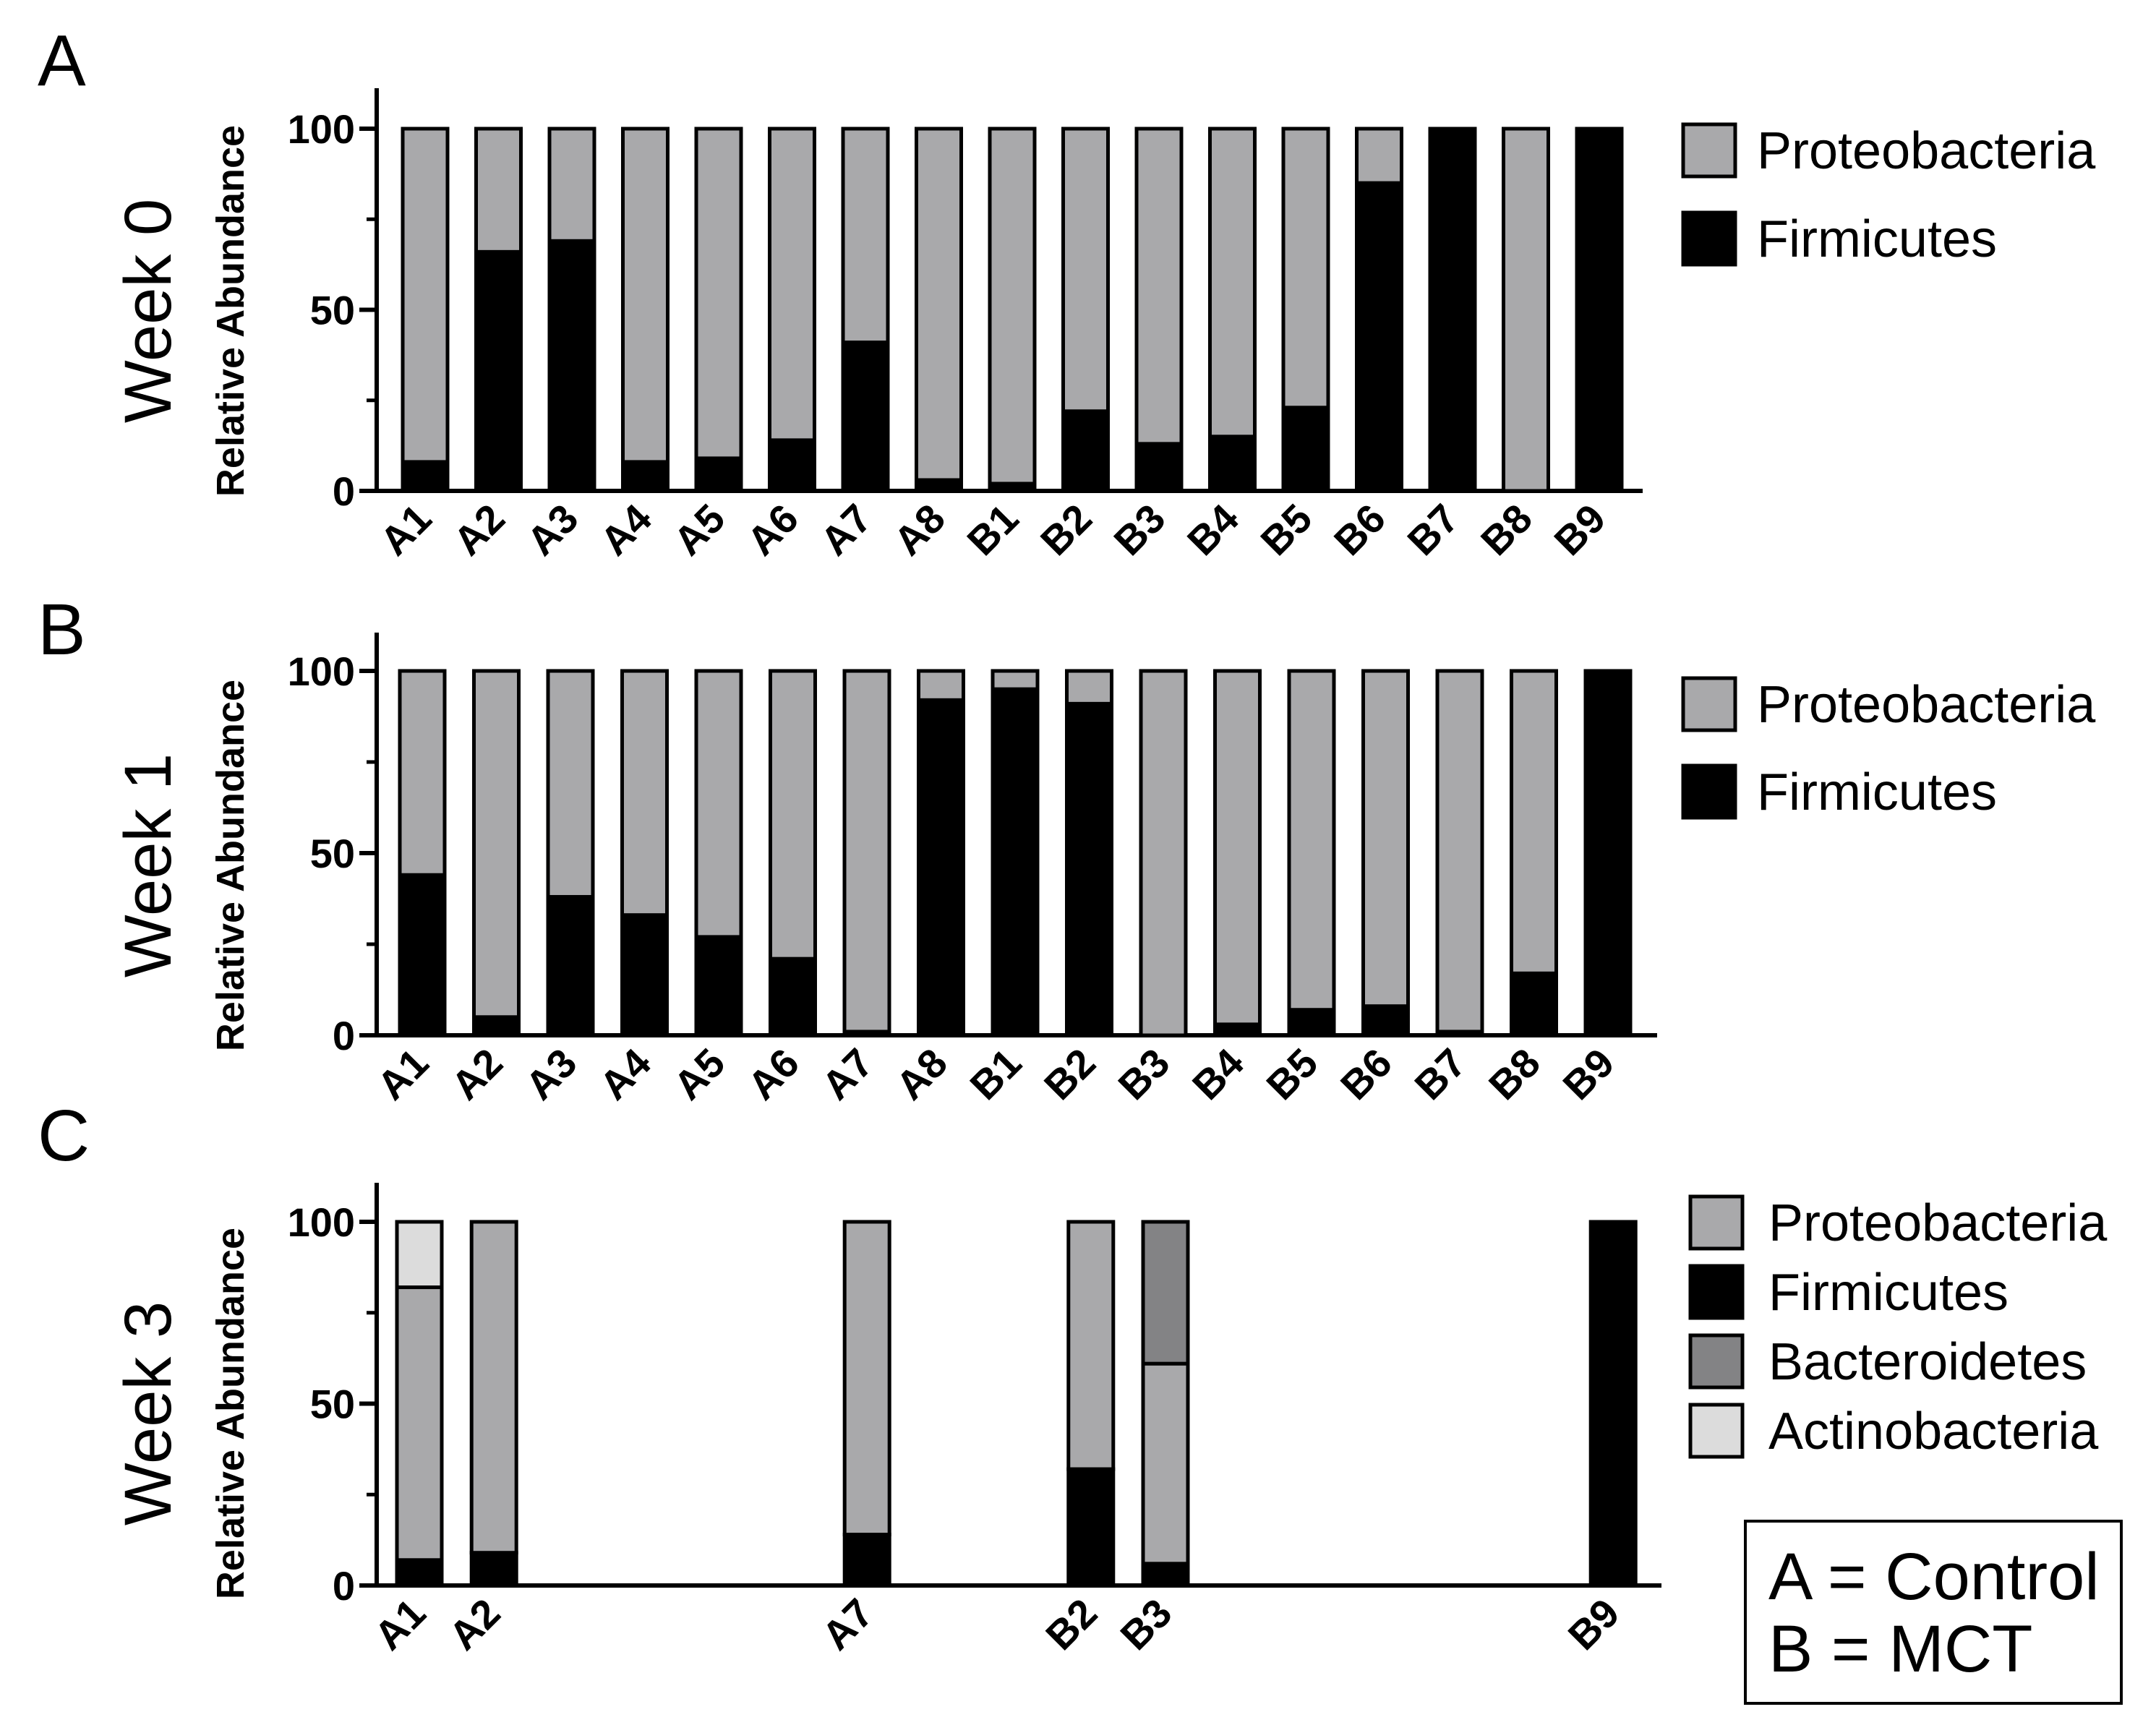 The width and height of the screenshot is (2156, 1712). I want to click on bar-a3-firmicutes, so click(570, 965).